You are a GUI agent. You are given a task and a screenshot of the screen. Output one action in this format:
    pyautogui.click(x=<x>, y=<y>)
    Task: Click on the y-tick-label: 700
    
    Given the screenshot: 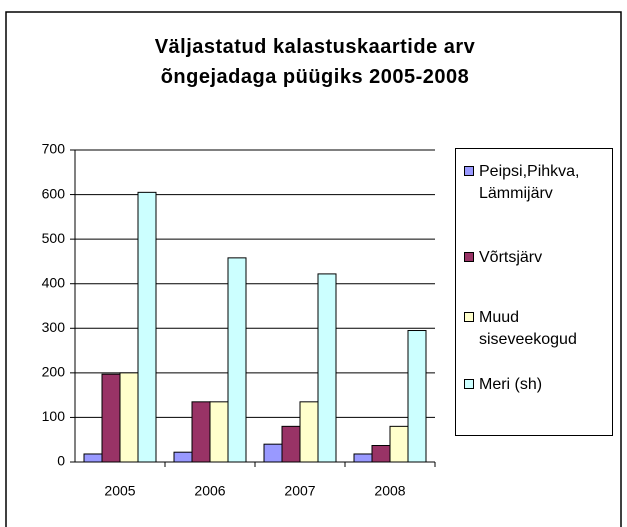 What is the action you would take?
    pyautogui.click(x=54, y=149)
    